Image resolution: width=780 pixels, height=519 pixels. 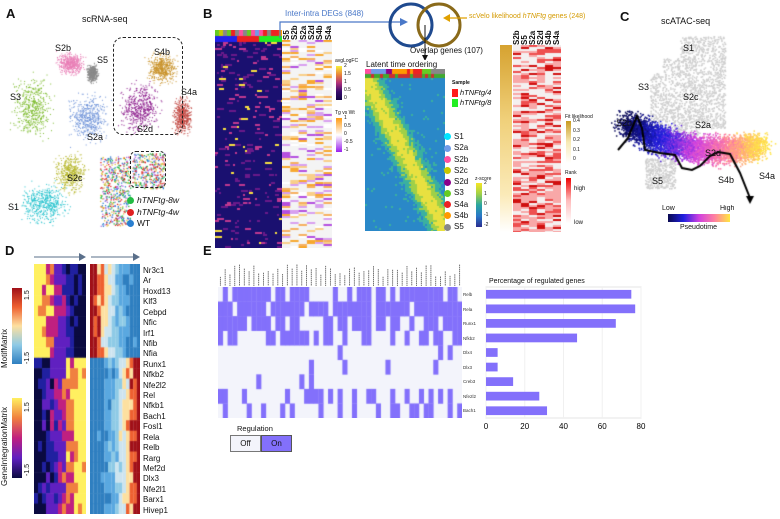 I want to click on cluster-label-s4a: S4a, so click(x=189, y=92).